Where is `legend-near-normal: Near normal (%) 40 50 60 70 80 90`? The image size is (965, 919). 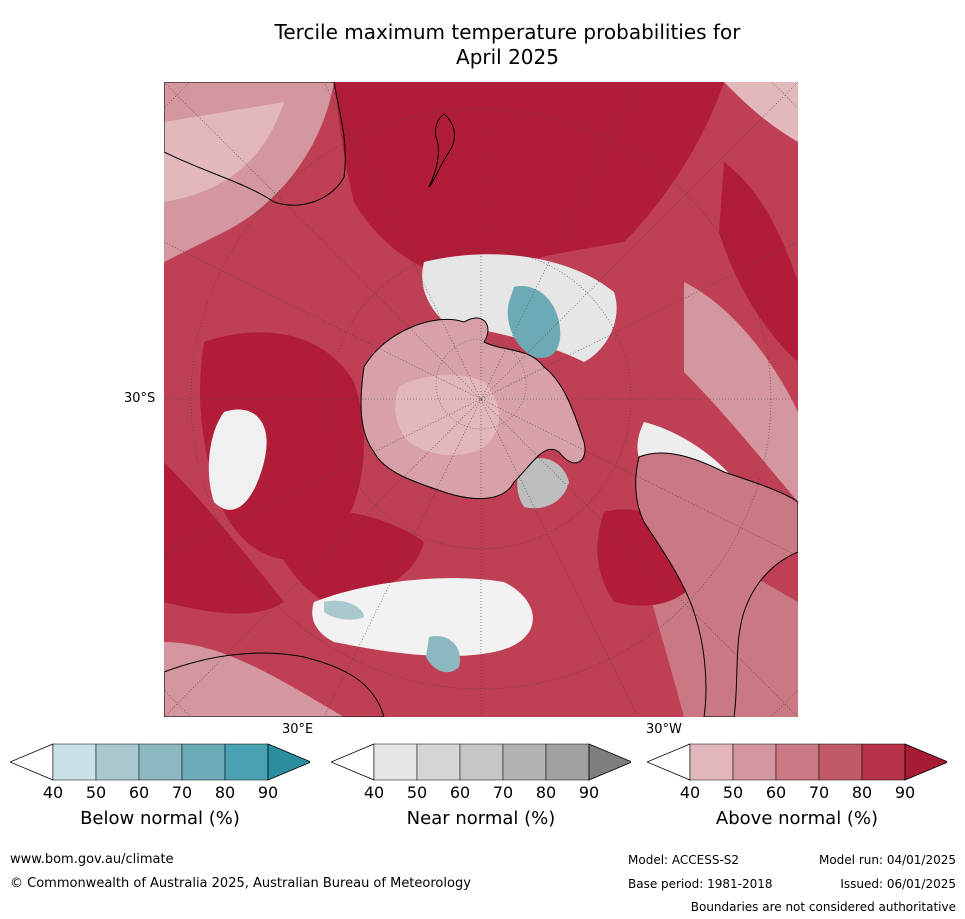
legend-near-normal: Near normal (%) 40 50 60 70 80 90 is located at coordinates (481, 792).